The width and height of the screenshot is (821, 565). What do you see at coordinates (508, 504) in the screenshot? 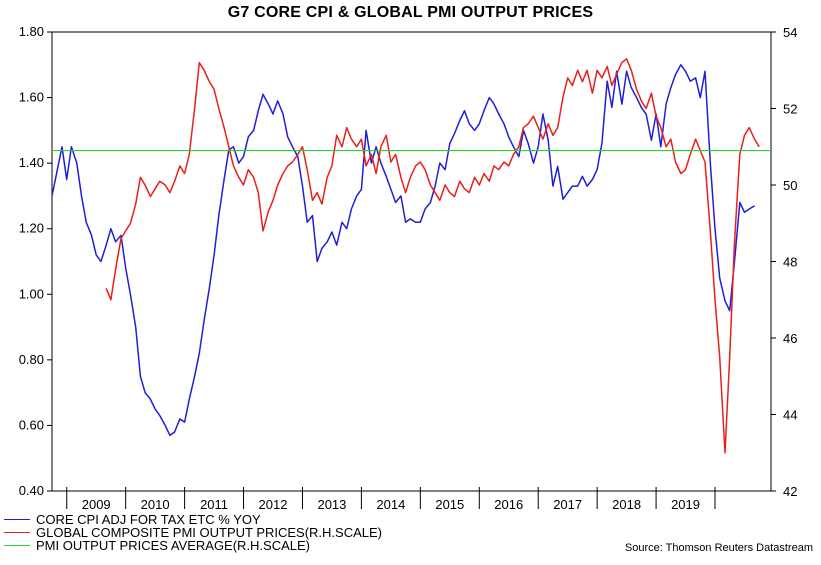
I see `x-tick-label: 2016` at bounding box center [508, 504].